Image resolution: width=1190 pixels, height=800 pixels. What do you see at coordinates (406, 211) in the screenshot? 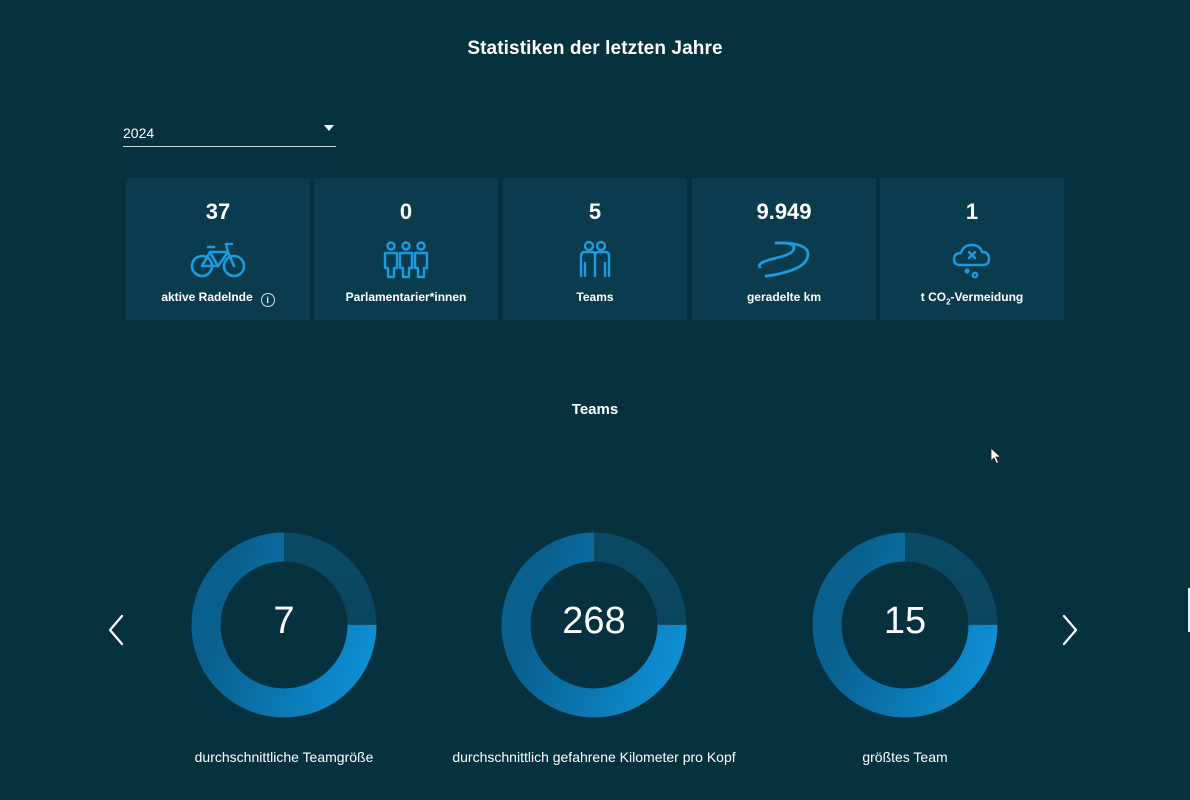
I see `stat-value: 0` at bounding box center [406, 211].